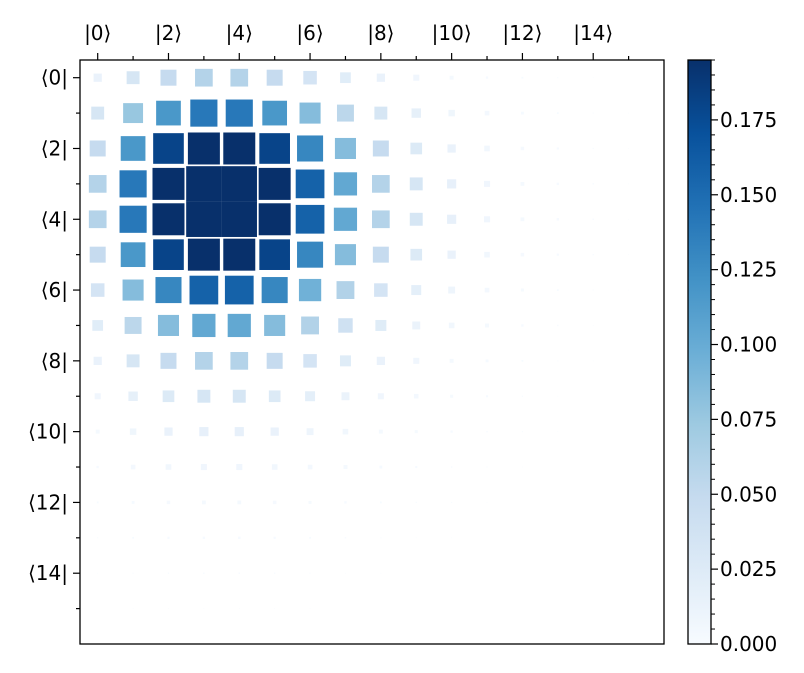  Describe the element at coordinates (748, 419) in the screenshot. I see `colorbar-tick-label: 0.075` at that location.